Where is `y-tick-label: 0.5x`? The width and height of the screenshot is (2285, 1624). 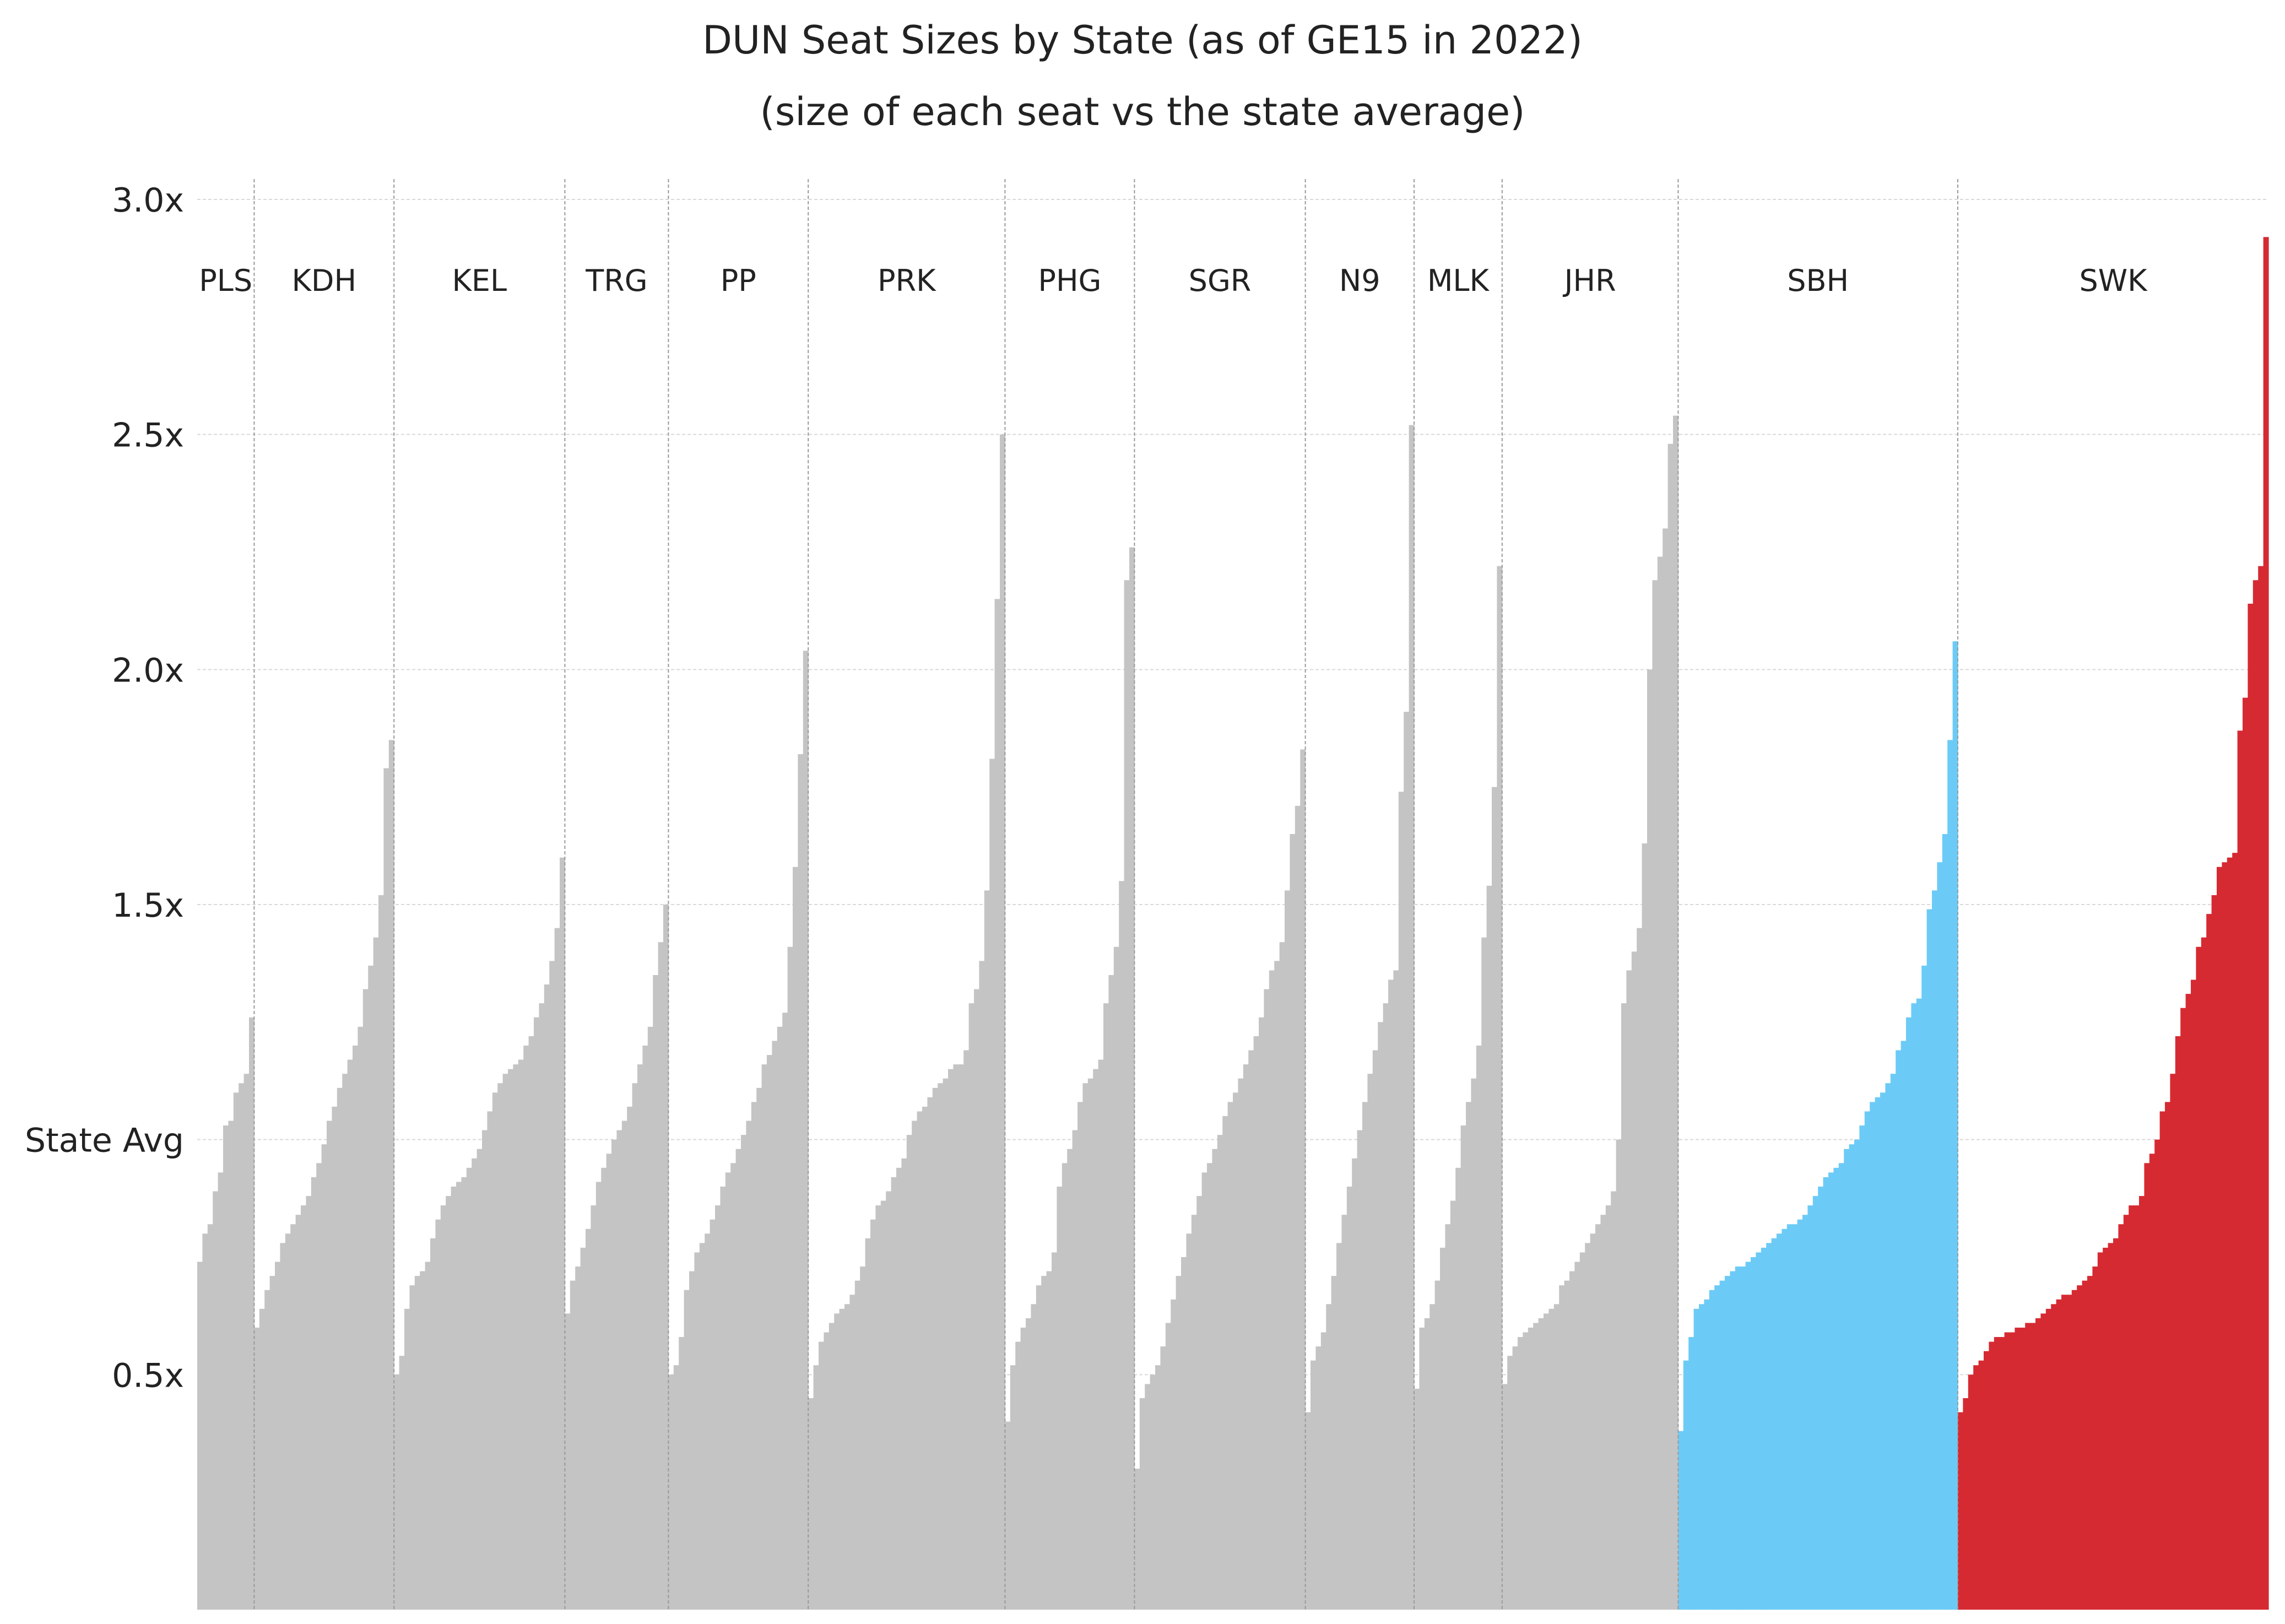
y-tick-label: 0.5x is located at coordinates (148, 1375).